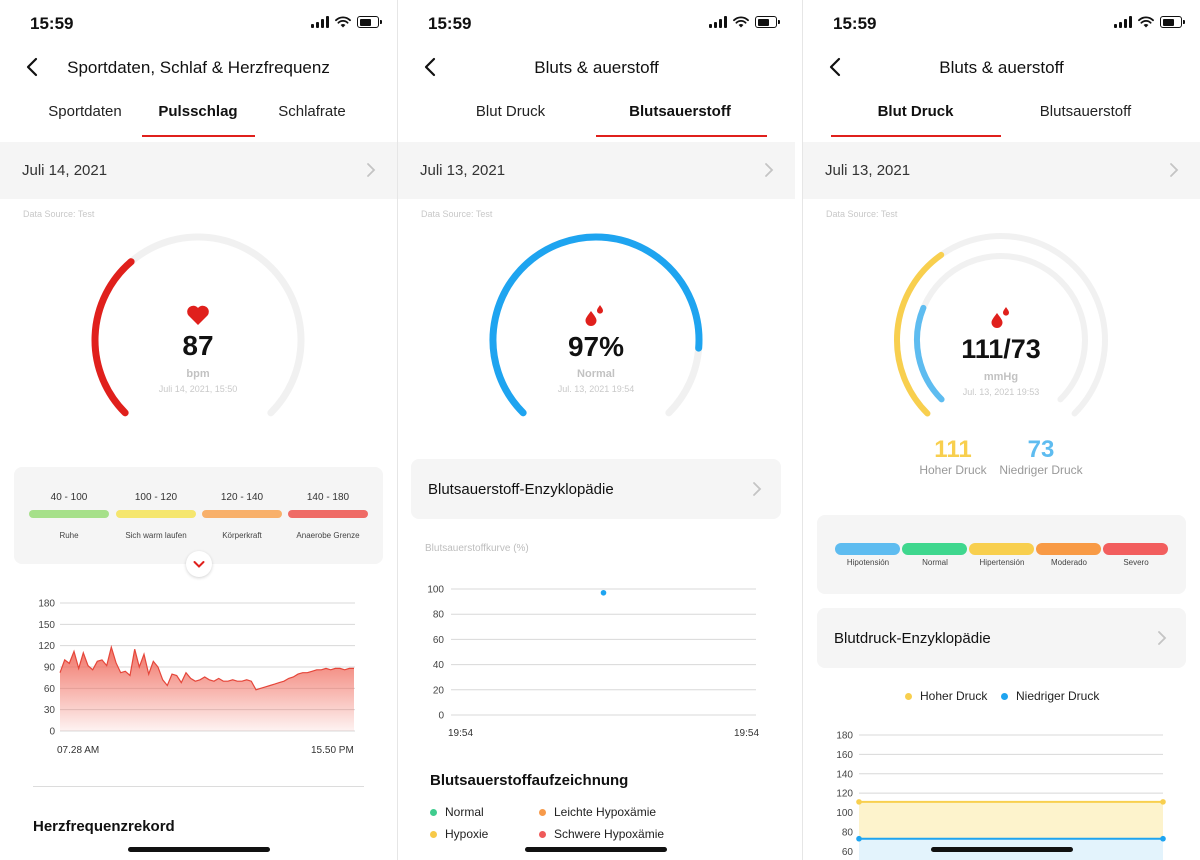 The width and height of the screenshot is (1200, 860). I want to click on chevron-down-icon, so click(199, 564).